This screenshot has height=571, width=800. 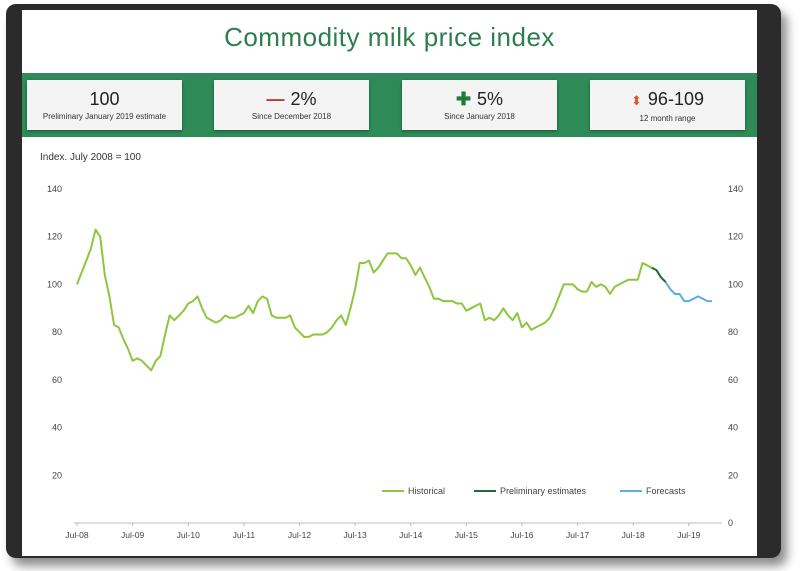 What do you see at coordinates (688, 535) in the screenshot?
I see `x-tick-label: Jul-19` at bounding box center [688, 535].